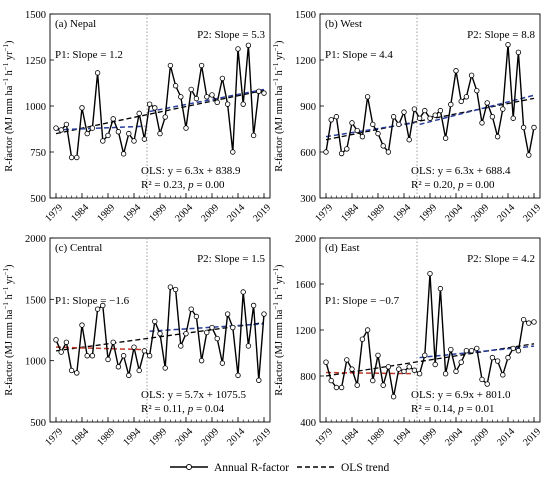 Image resolution: width=550 pixels, height=480 pixels. What do you see at coordinates (460, 409) in the screenshot?
I see `p-symbol: p` at bounding box center [460, 409].